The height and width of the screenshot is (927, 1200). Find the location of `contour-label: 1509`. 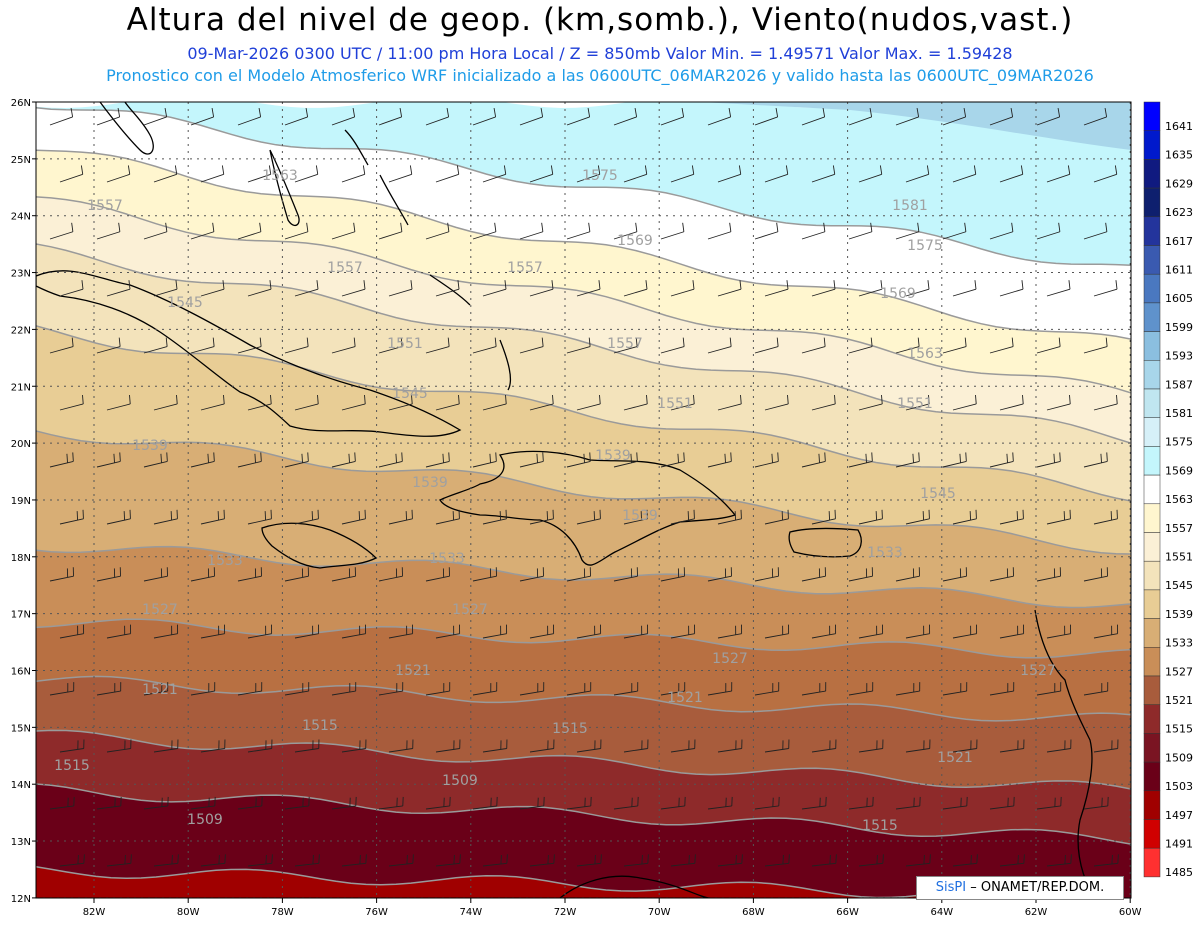

contour-label: 1509 is located at coordinates (460, 781).